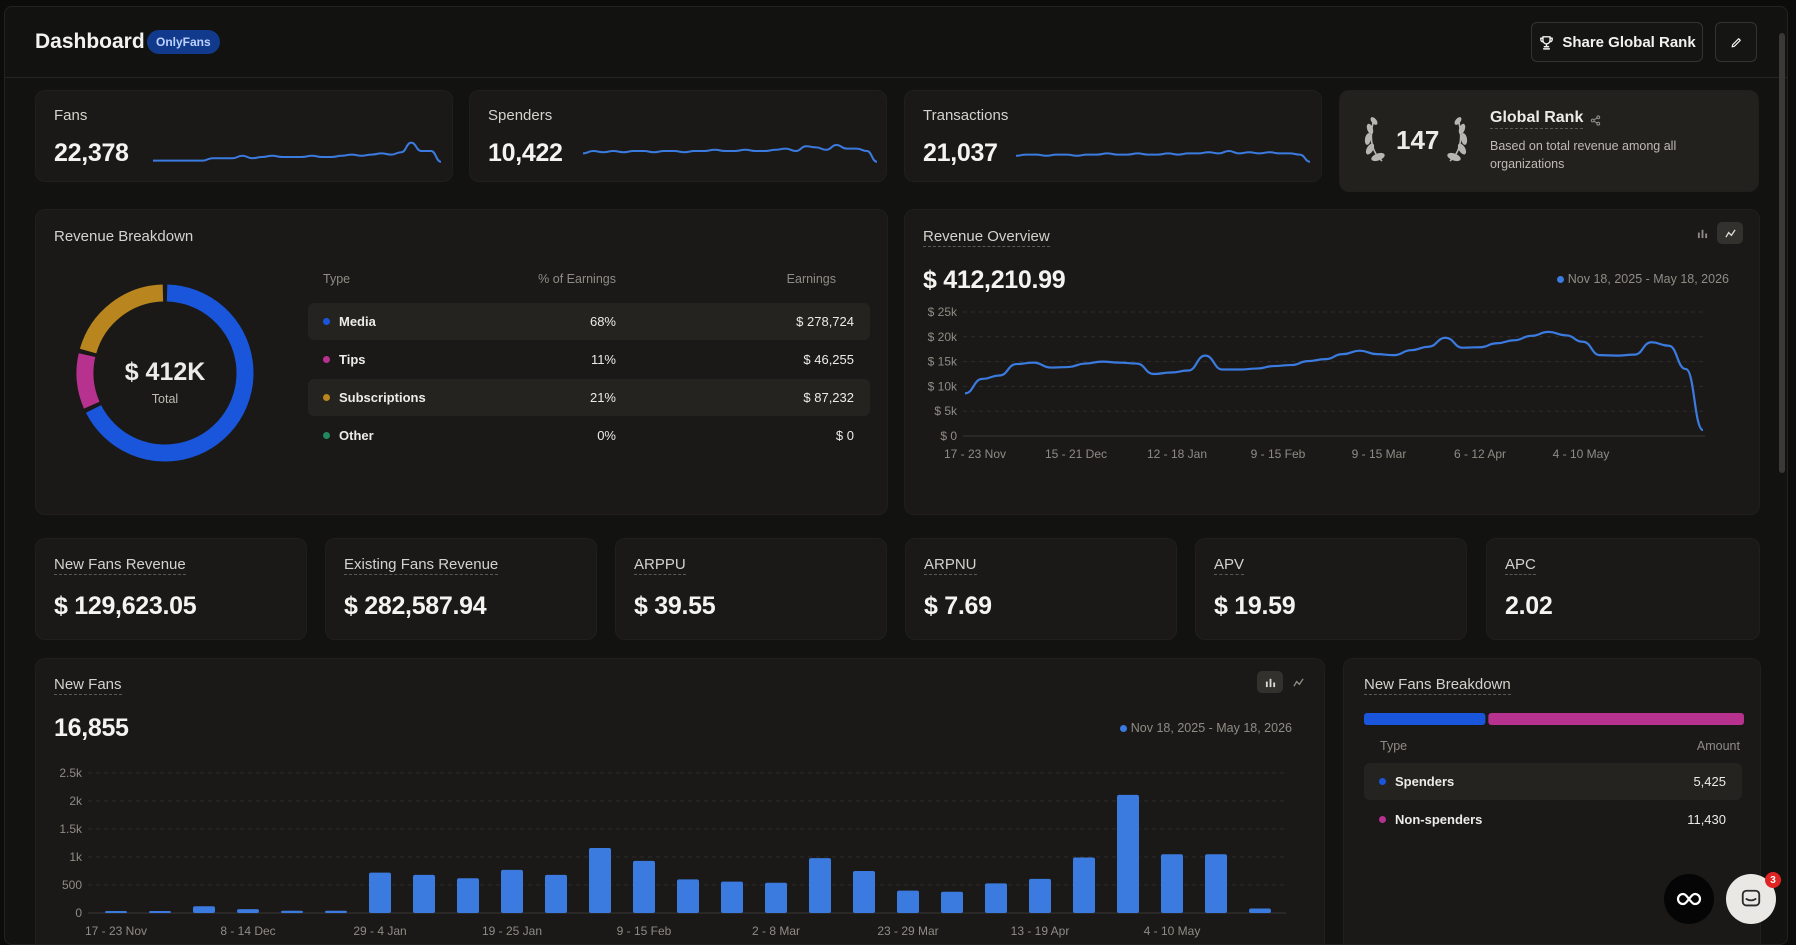 Image resolution: width=1796 pixels, height=945 pixels. I want to click on y-tick-label: 1.5k, so click(71, 829).